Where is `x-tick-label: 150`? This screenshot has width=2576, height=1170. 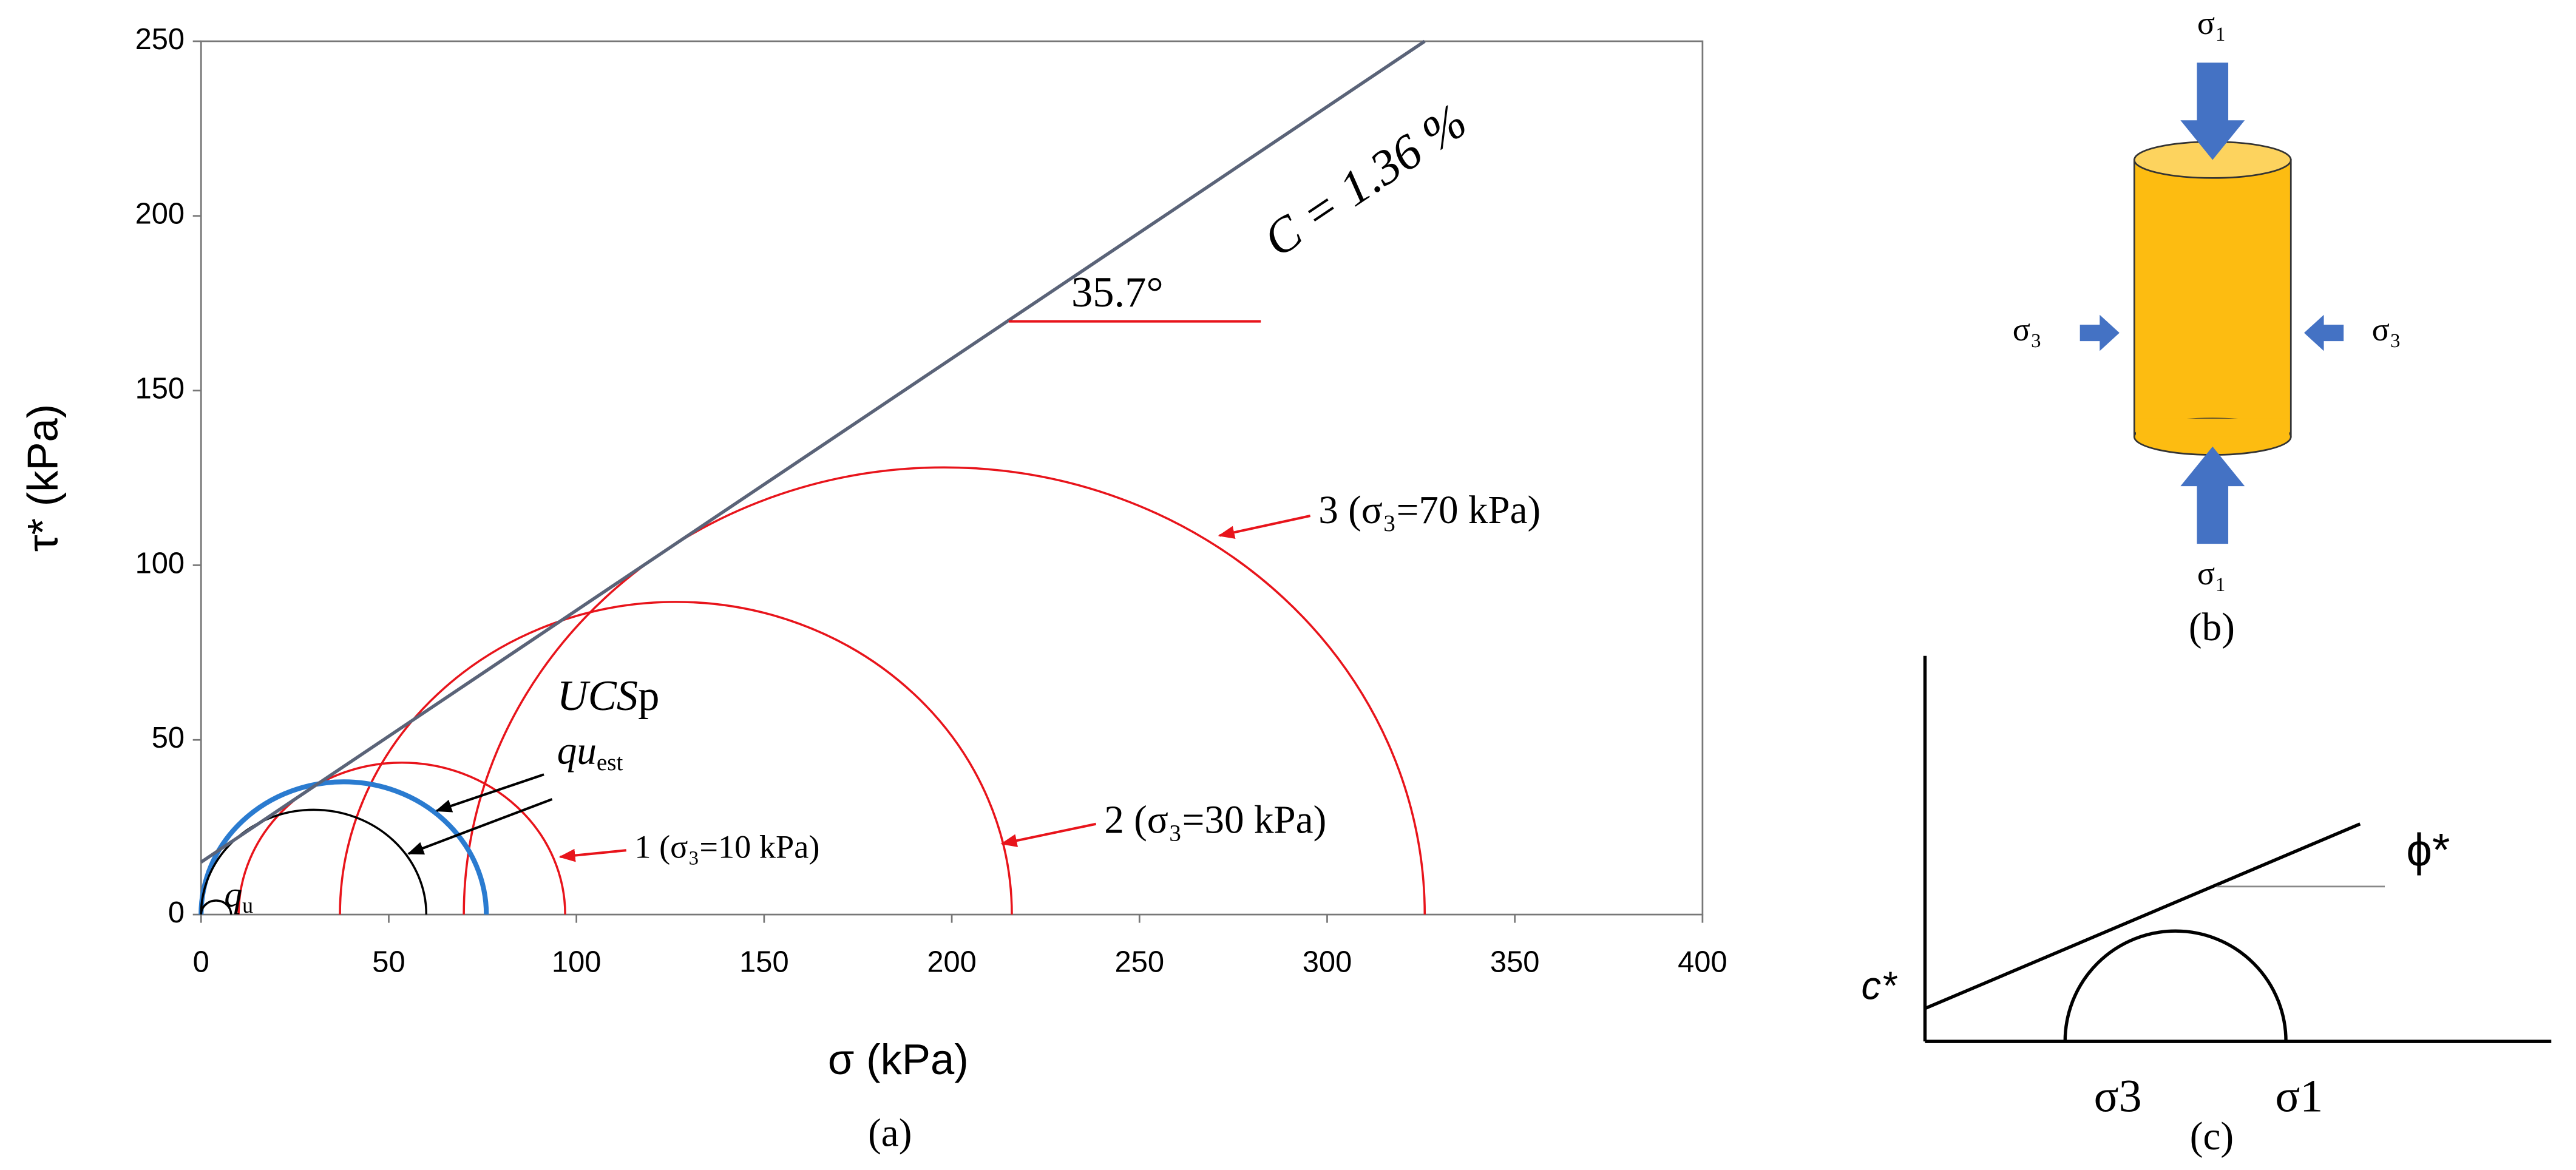 x-tick-label: 150 is located at coordinates (764, 961).